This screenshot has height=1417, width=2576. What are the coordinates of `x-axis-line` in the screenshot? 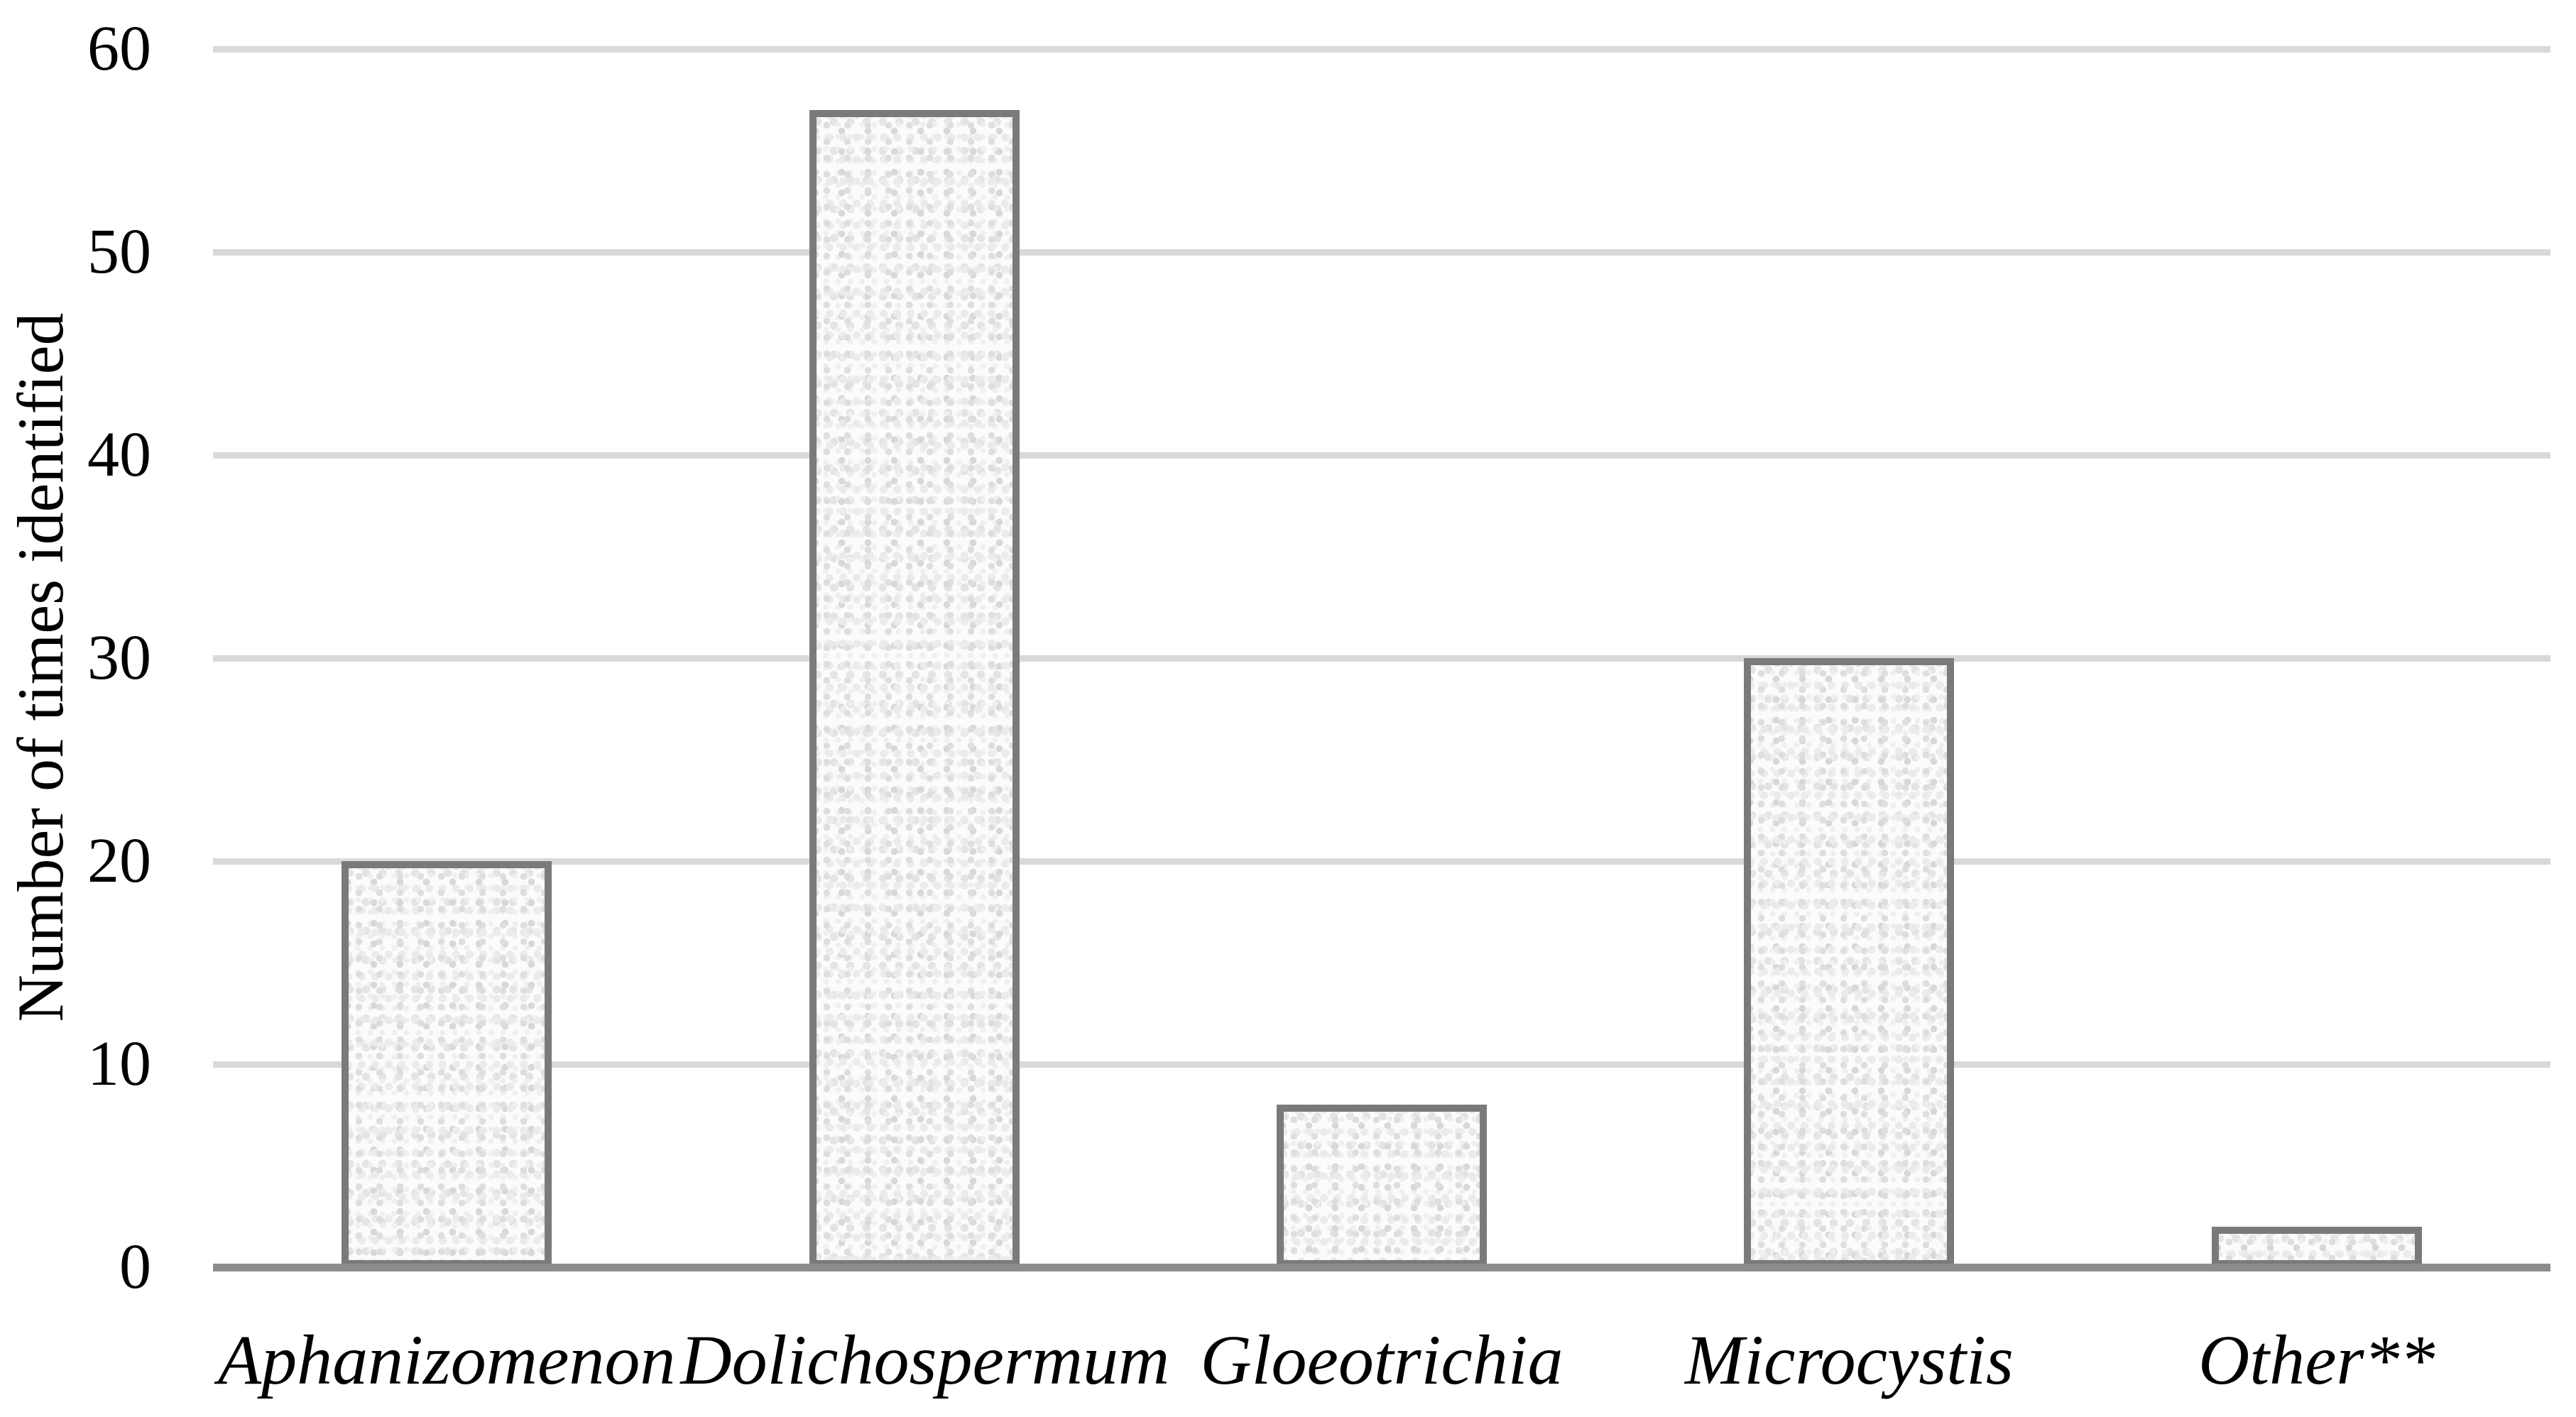 It's located at (1381, 1267).